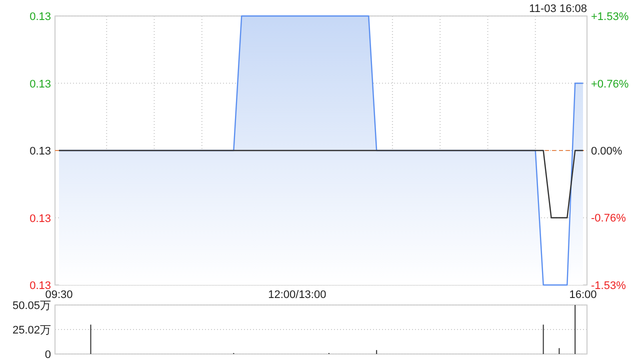 This screenshot has height=360, width=640. I want to click on y-tick-label: 50.05万, so click(31, 306).